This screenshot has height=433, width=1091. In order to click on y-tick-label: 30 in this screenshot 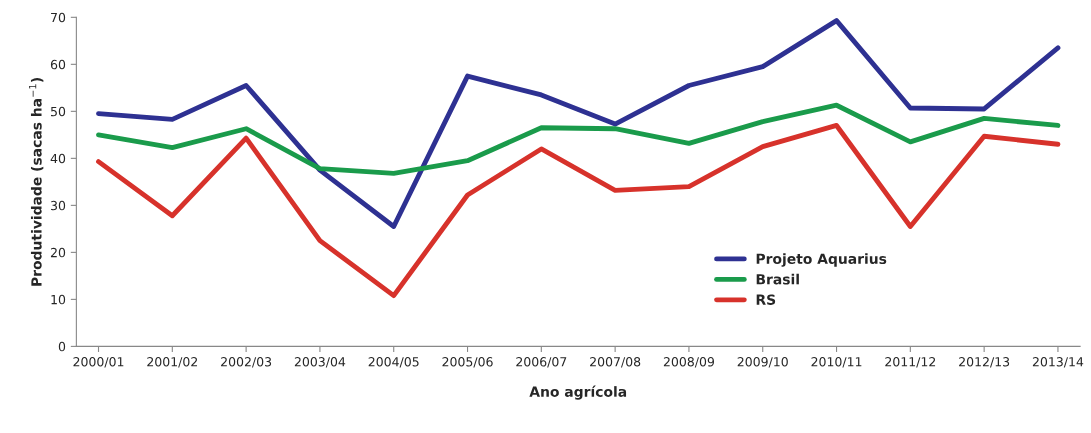, I will do `click(58, 205)`.